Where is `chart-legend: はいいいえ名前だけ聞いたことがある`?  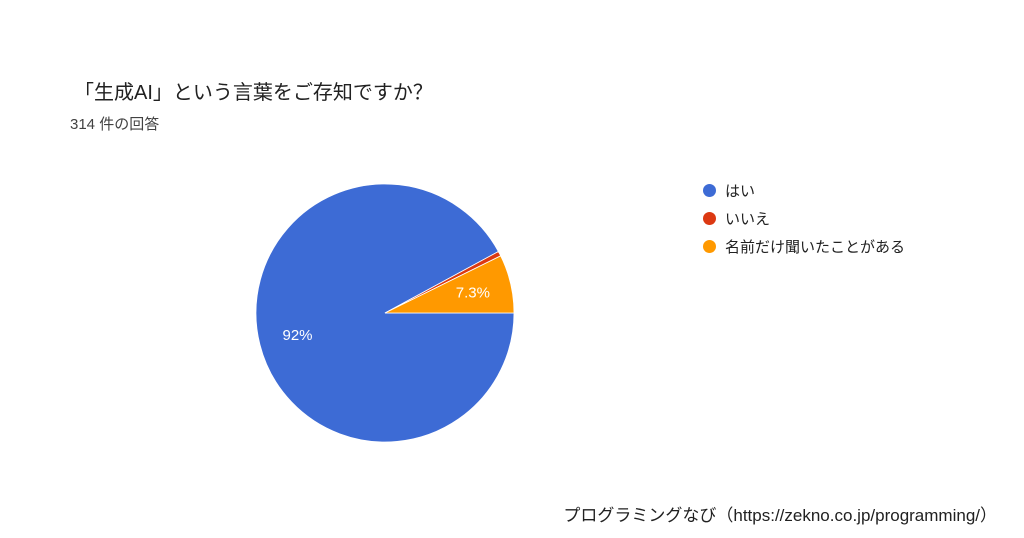 chart-legend: はいいいえ名前だけ聞いたことがある is located at coordinates (804, 218).